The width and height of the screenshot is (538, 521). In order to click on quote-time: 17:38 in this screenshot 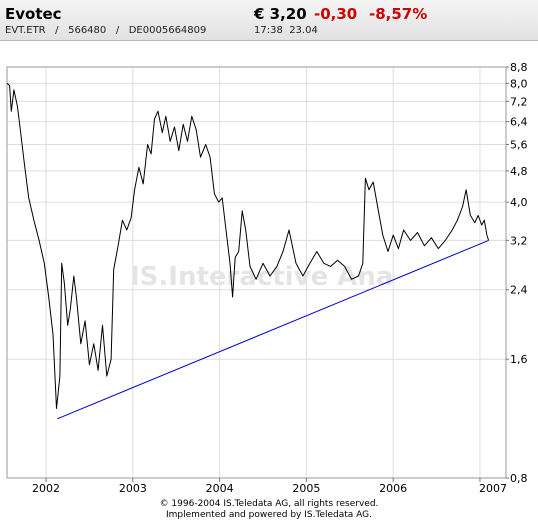, I will do `click(268, 30)`.